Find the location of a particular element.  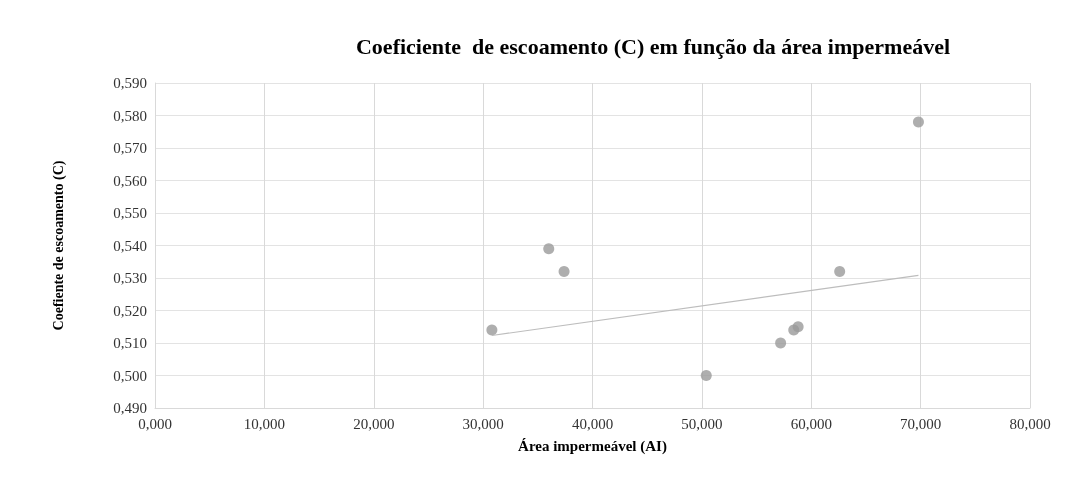

y-tick-label: 0,560 is located at coordinates (130, 180).